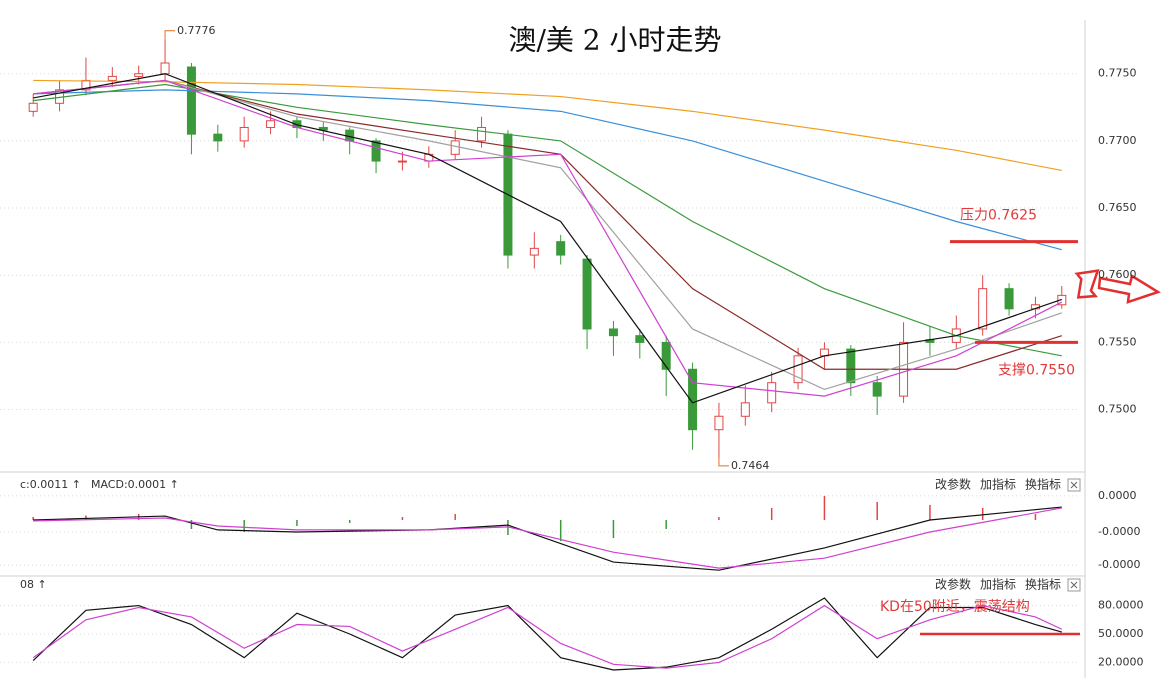  I want to click on arrows, so click(1117, 286).